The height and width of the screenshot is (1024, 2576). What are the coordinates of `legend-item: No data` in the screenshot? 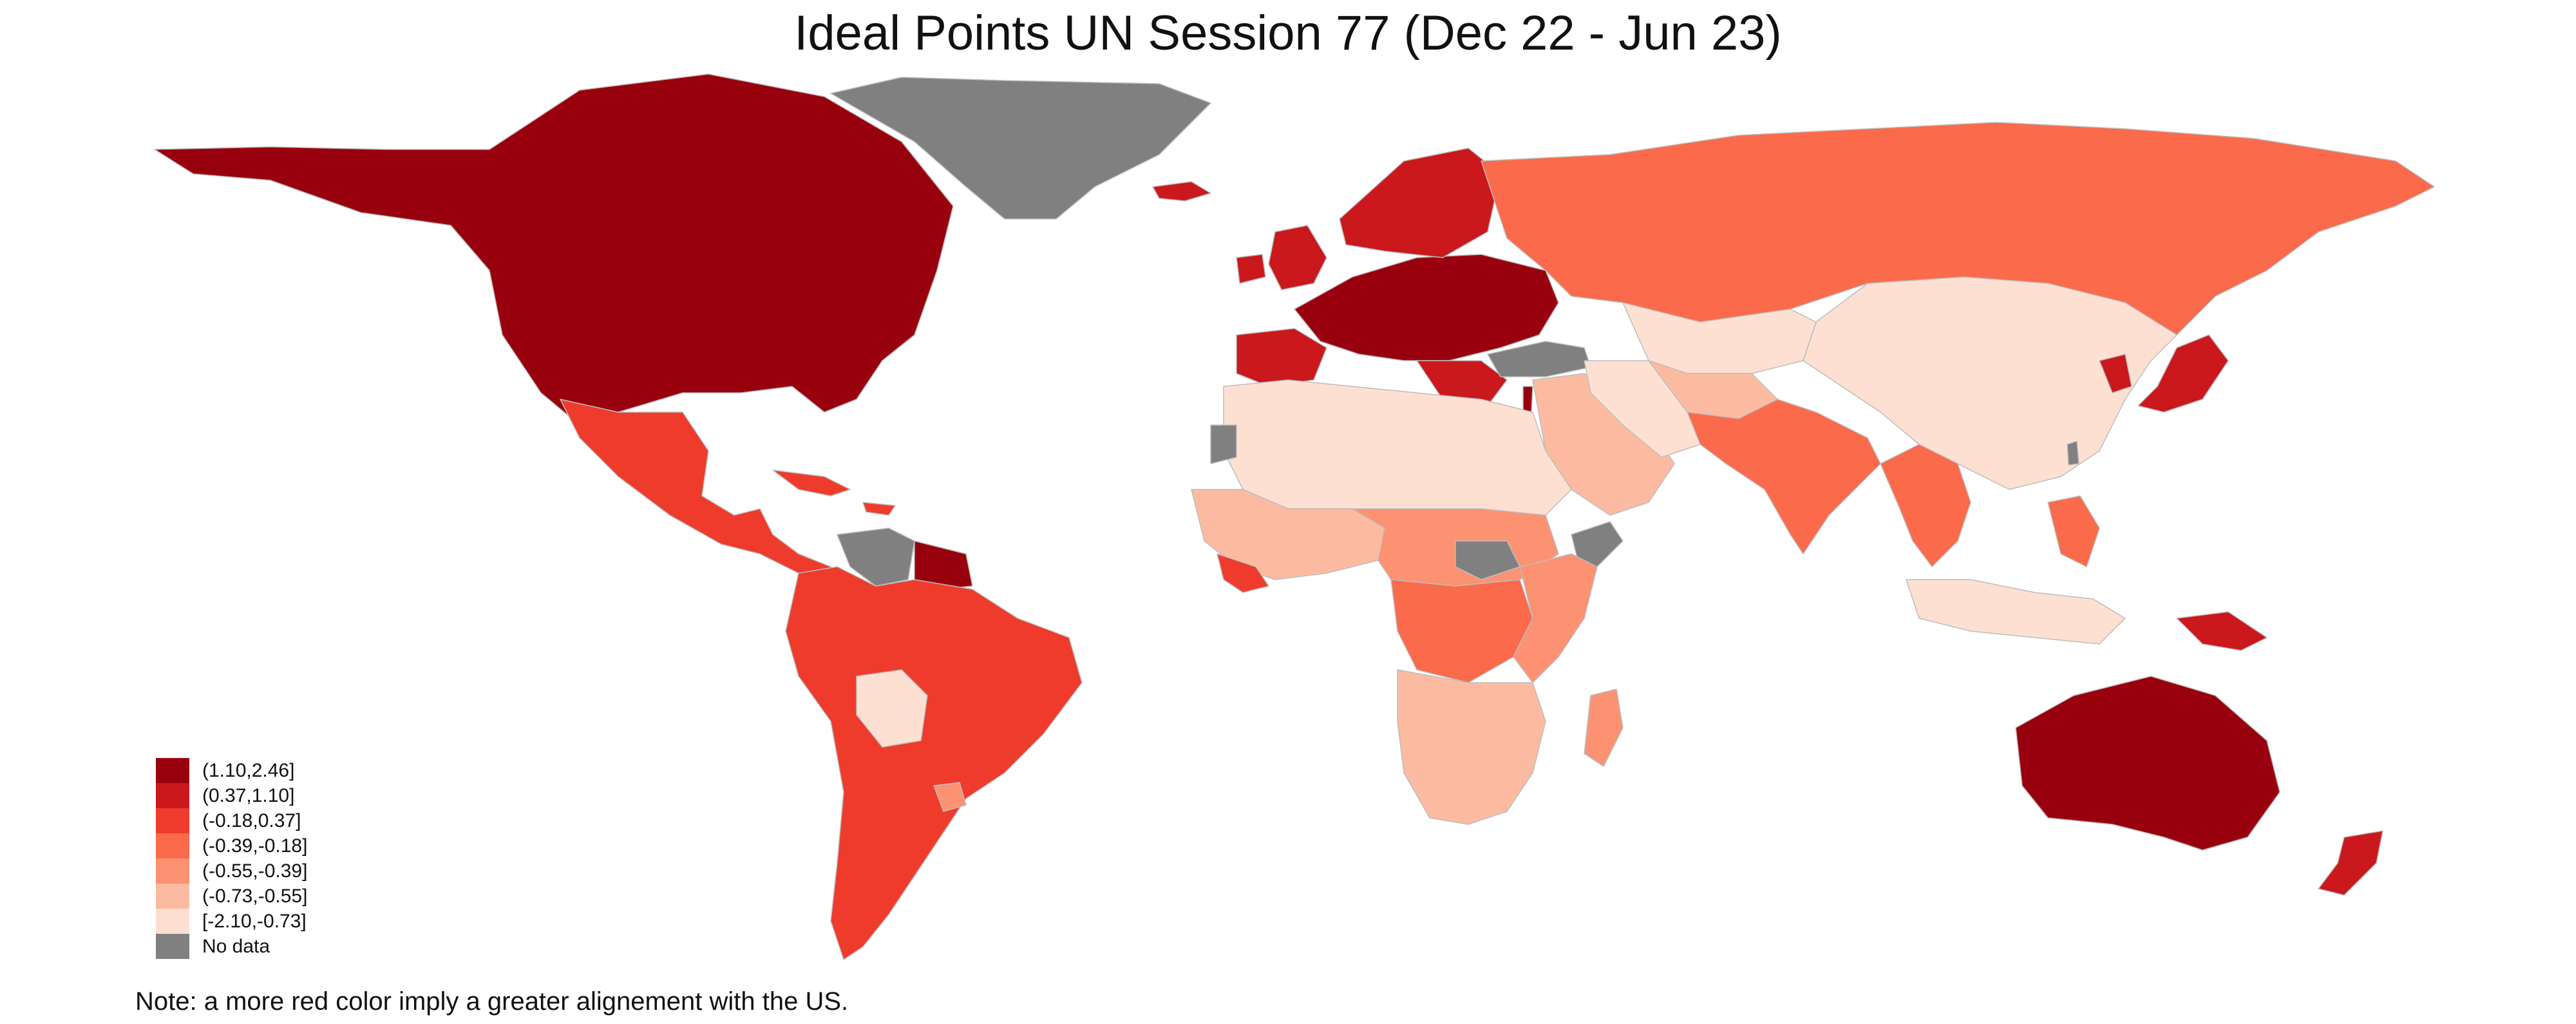 It's located at (232, 946).